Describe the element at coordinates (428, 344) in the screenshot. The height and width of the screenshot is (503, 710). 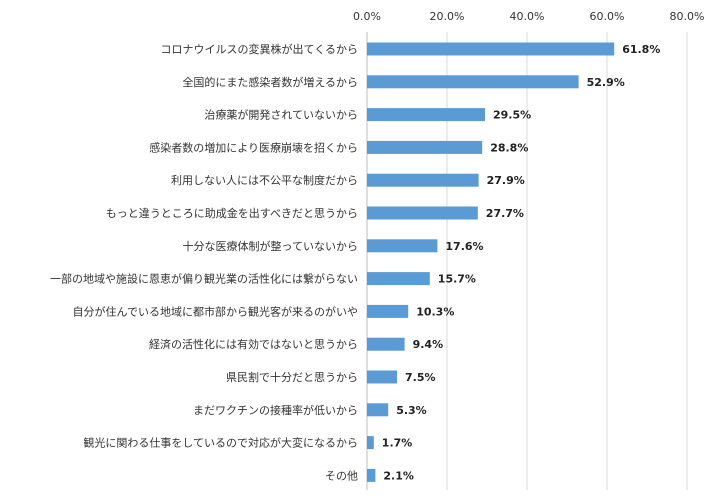
I see `data-label: 9.4%` at that location.